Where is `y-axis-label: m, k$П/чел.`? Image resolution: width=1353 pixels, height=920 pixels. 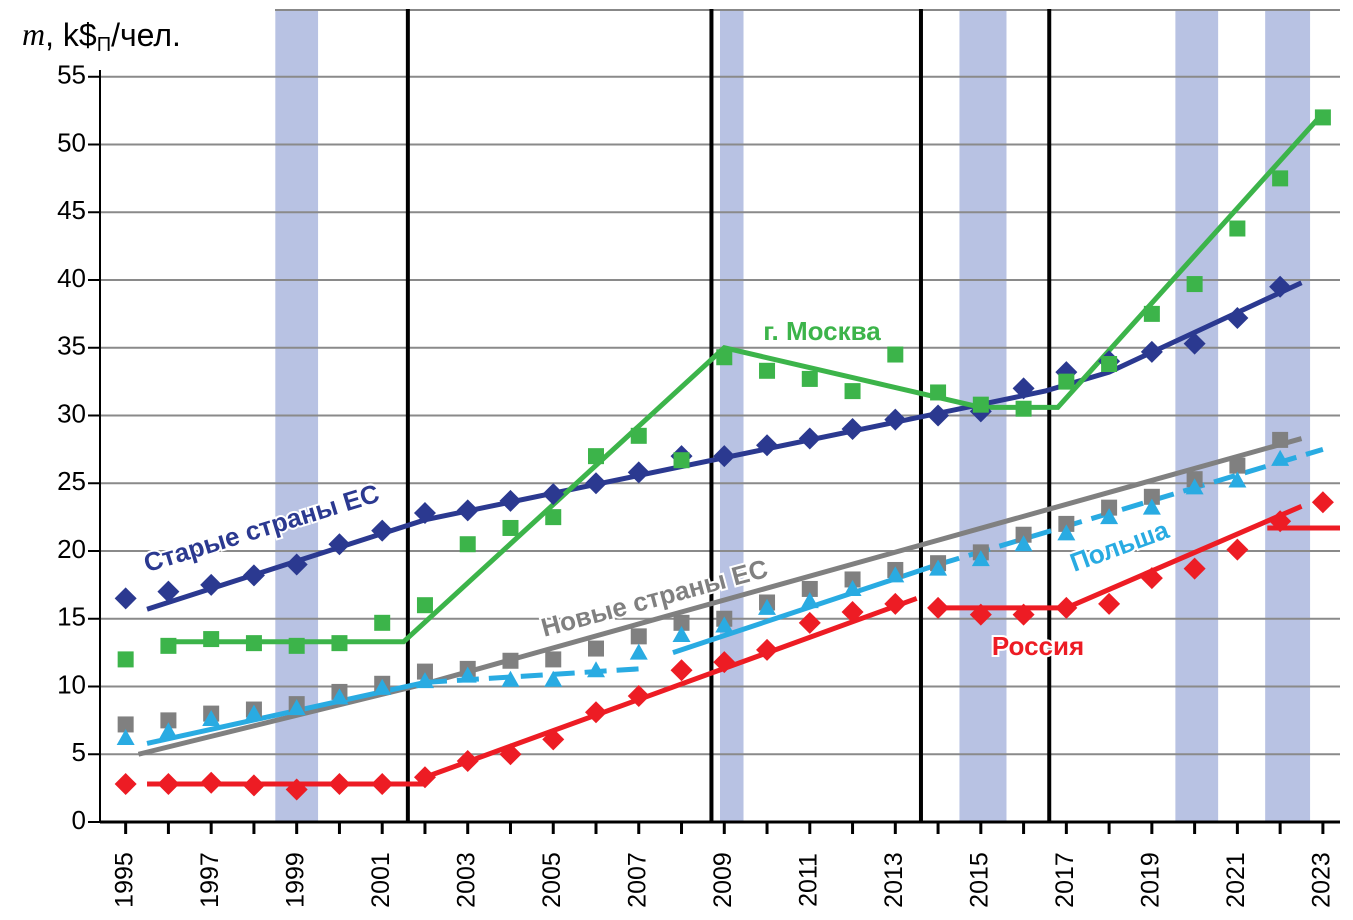
y-axis-label: m, k$П/чел. is located at coordinates (101, 36).